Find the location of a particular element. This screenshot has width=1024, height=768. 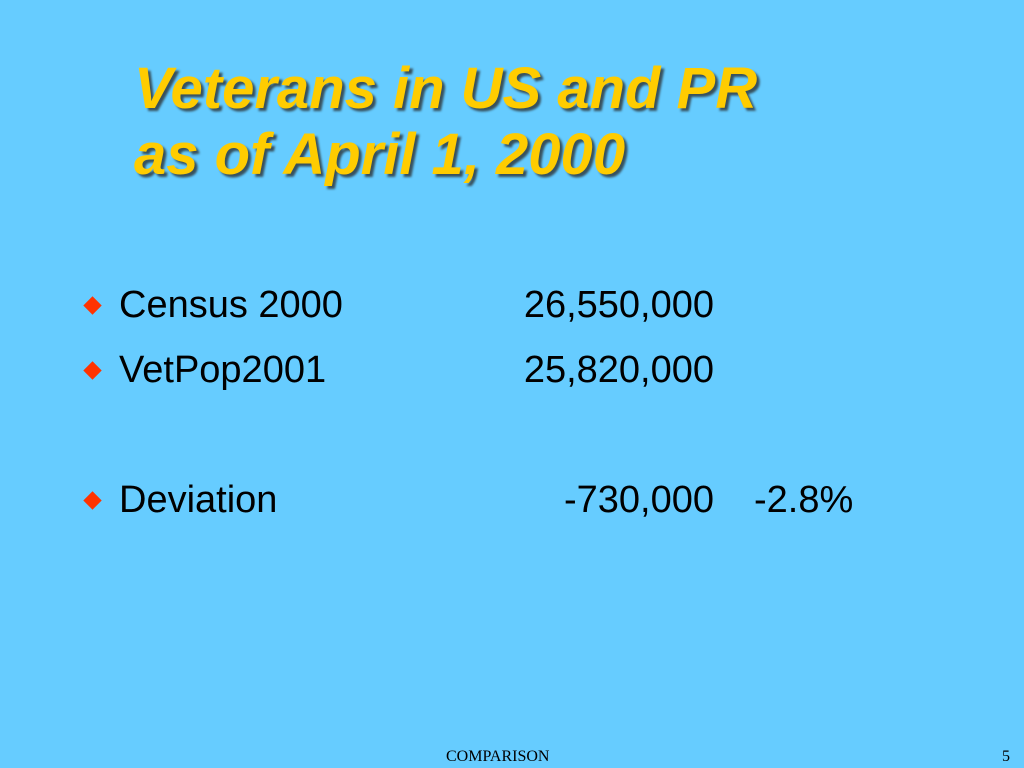

page-number: 5 is located at coordinates (1006, 756).